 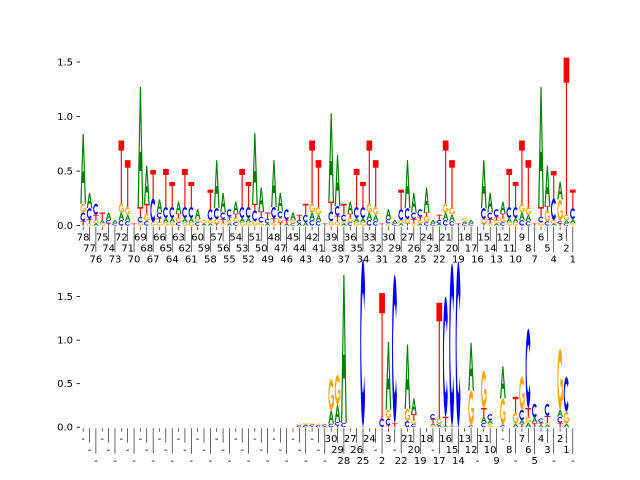 What do you see at coordinates (452, 450) in the screenshot?
I see `x-tick-label: 15` at bounding box center [452, 450].